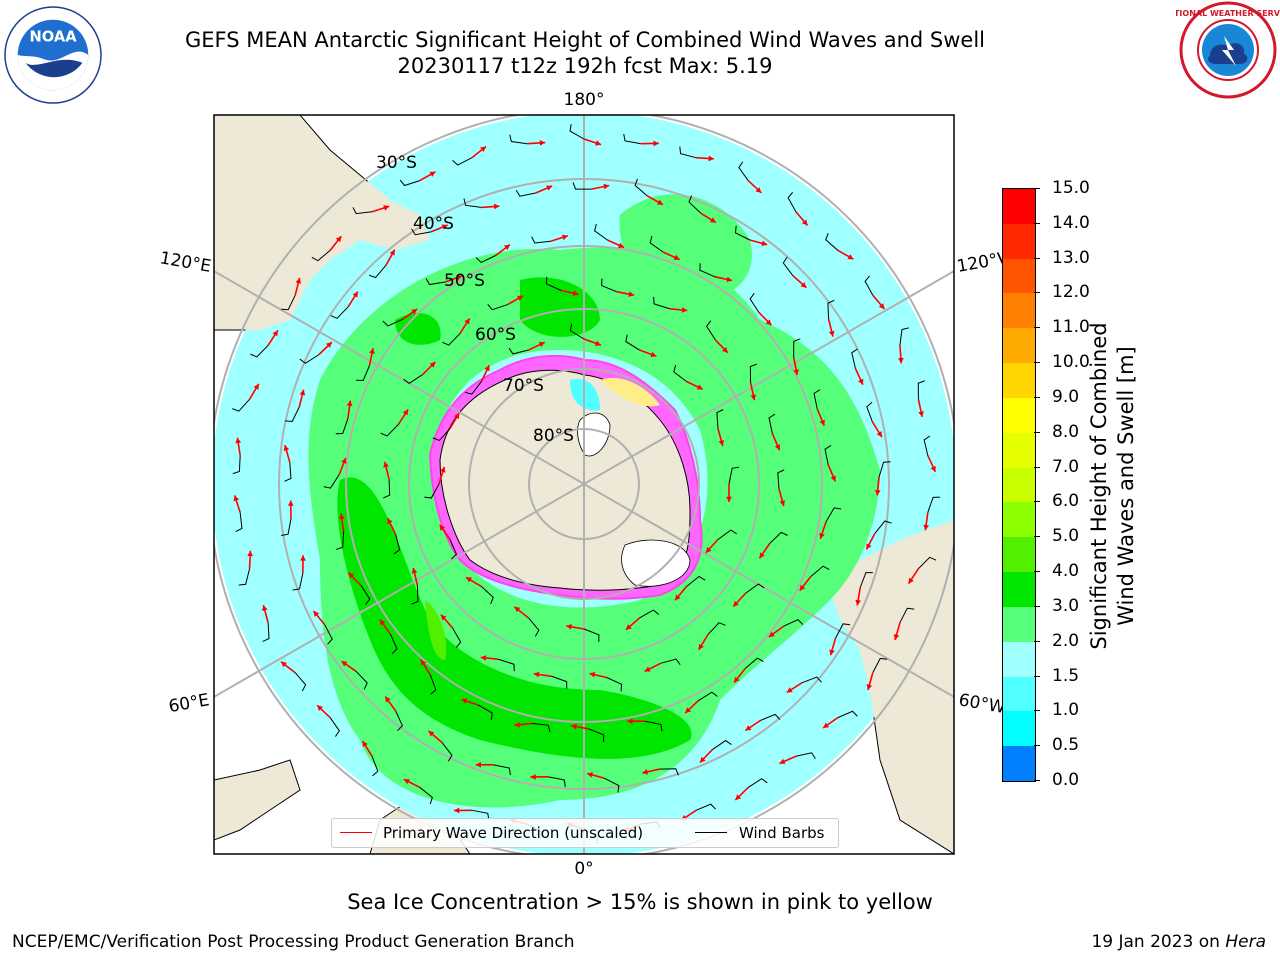 This screenshot has height=960, width=1280. What do you see at coordinates (630, 392) in the screenshot?
I see `sea-ice-yellow` at bounding box center [630, 392].